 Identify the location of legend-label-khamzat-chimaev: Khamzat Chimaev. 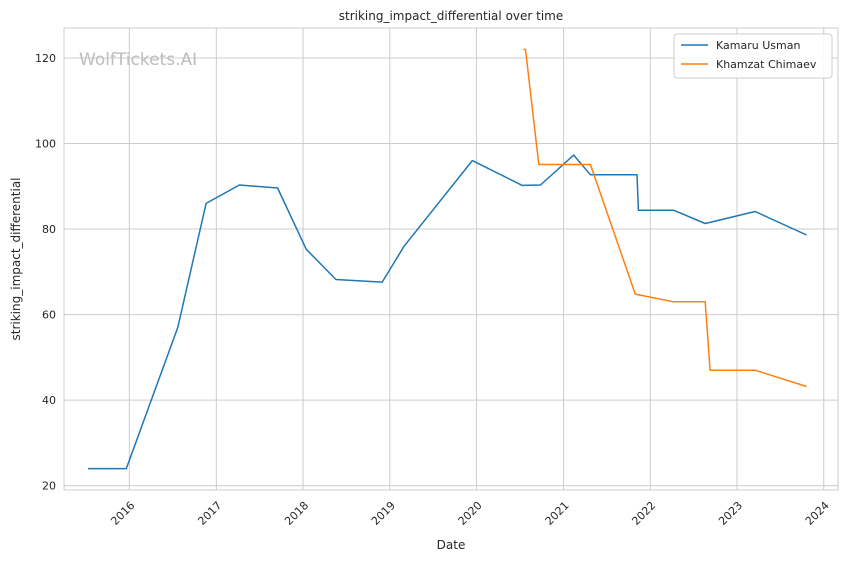
(766, 64).